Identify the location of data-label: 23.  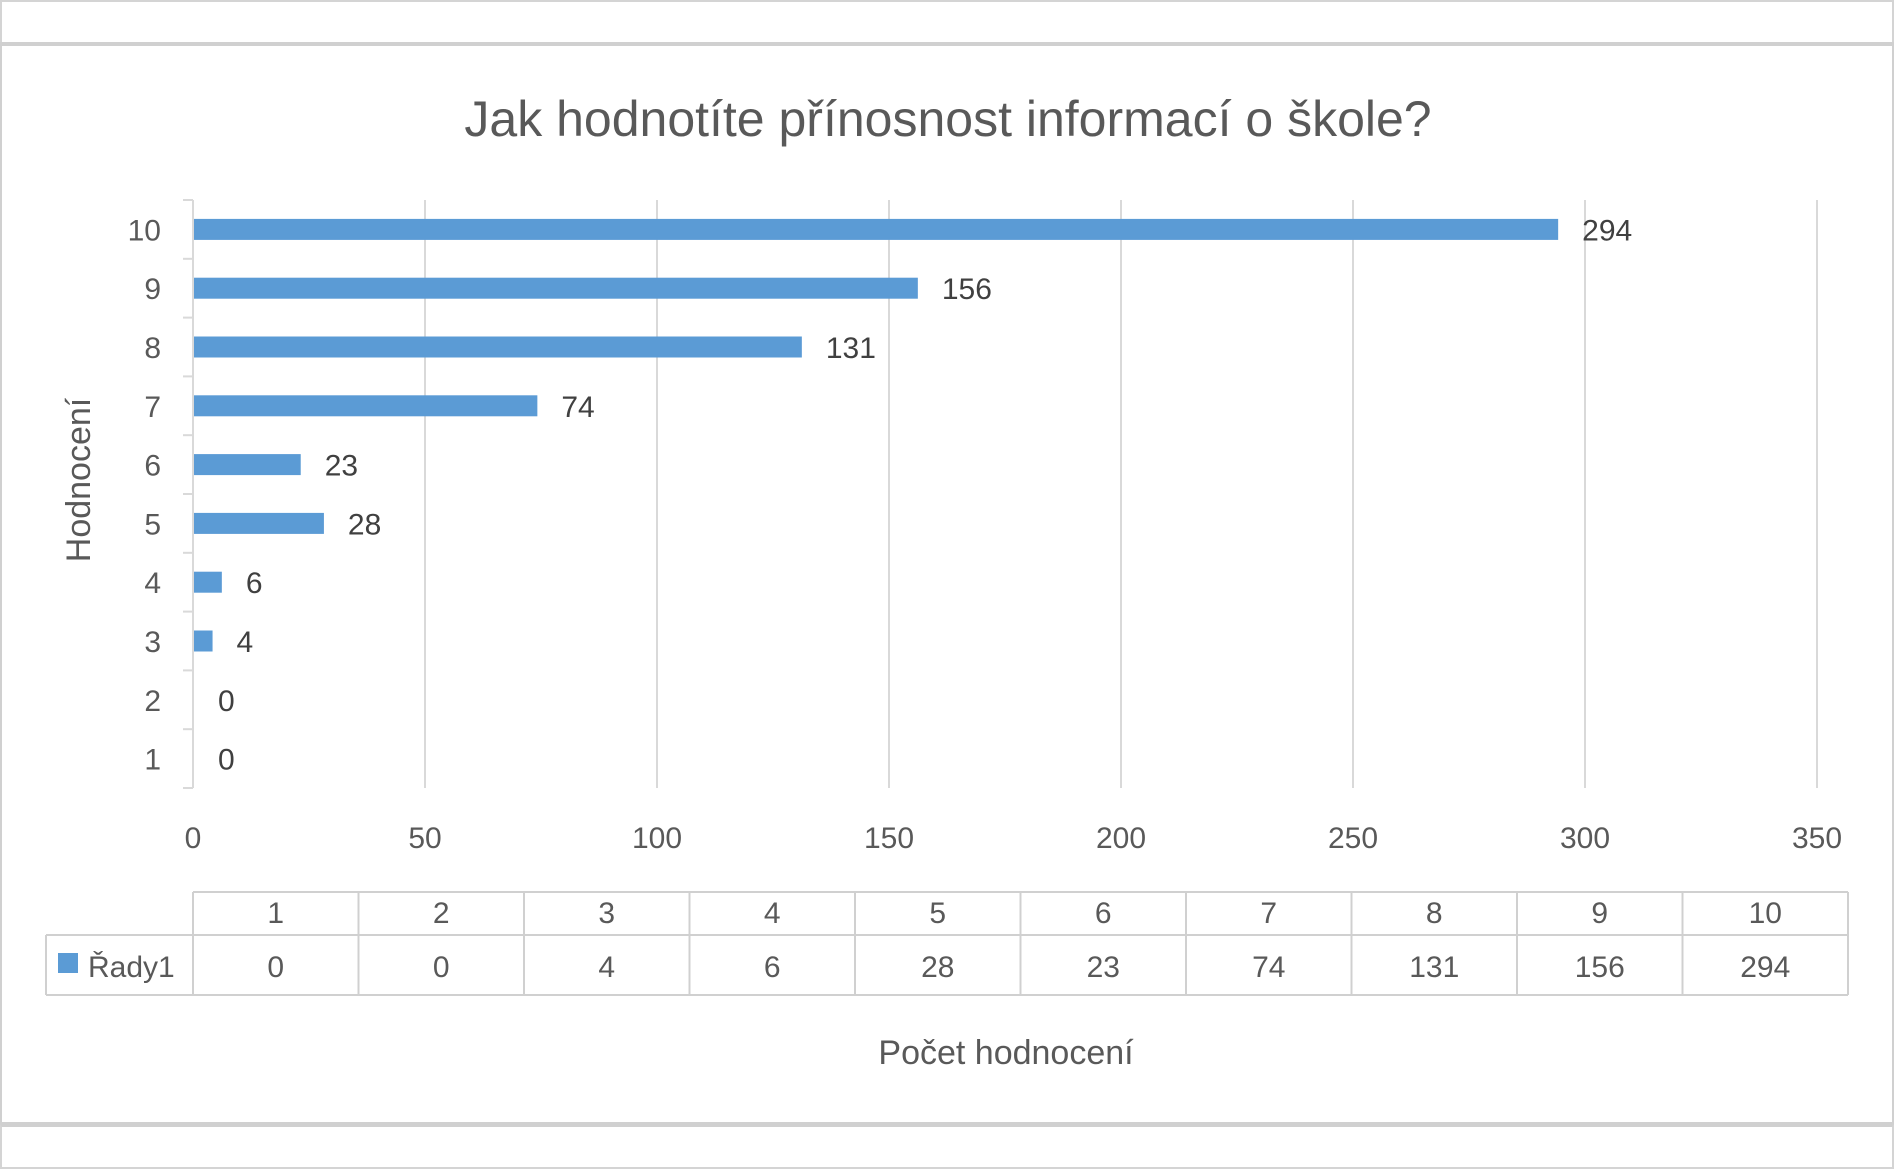
(341, 466).